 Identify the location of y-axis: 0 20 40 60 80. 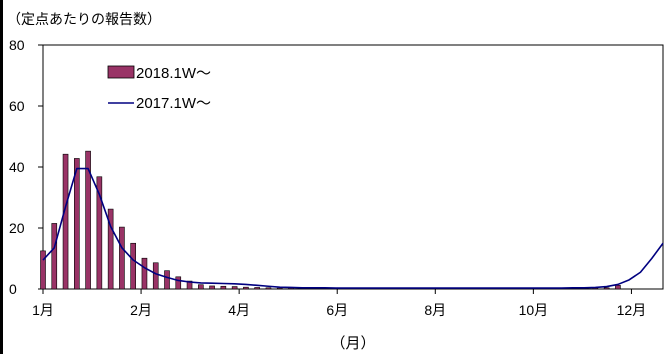
(26, 167).